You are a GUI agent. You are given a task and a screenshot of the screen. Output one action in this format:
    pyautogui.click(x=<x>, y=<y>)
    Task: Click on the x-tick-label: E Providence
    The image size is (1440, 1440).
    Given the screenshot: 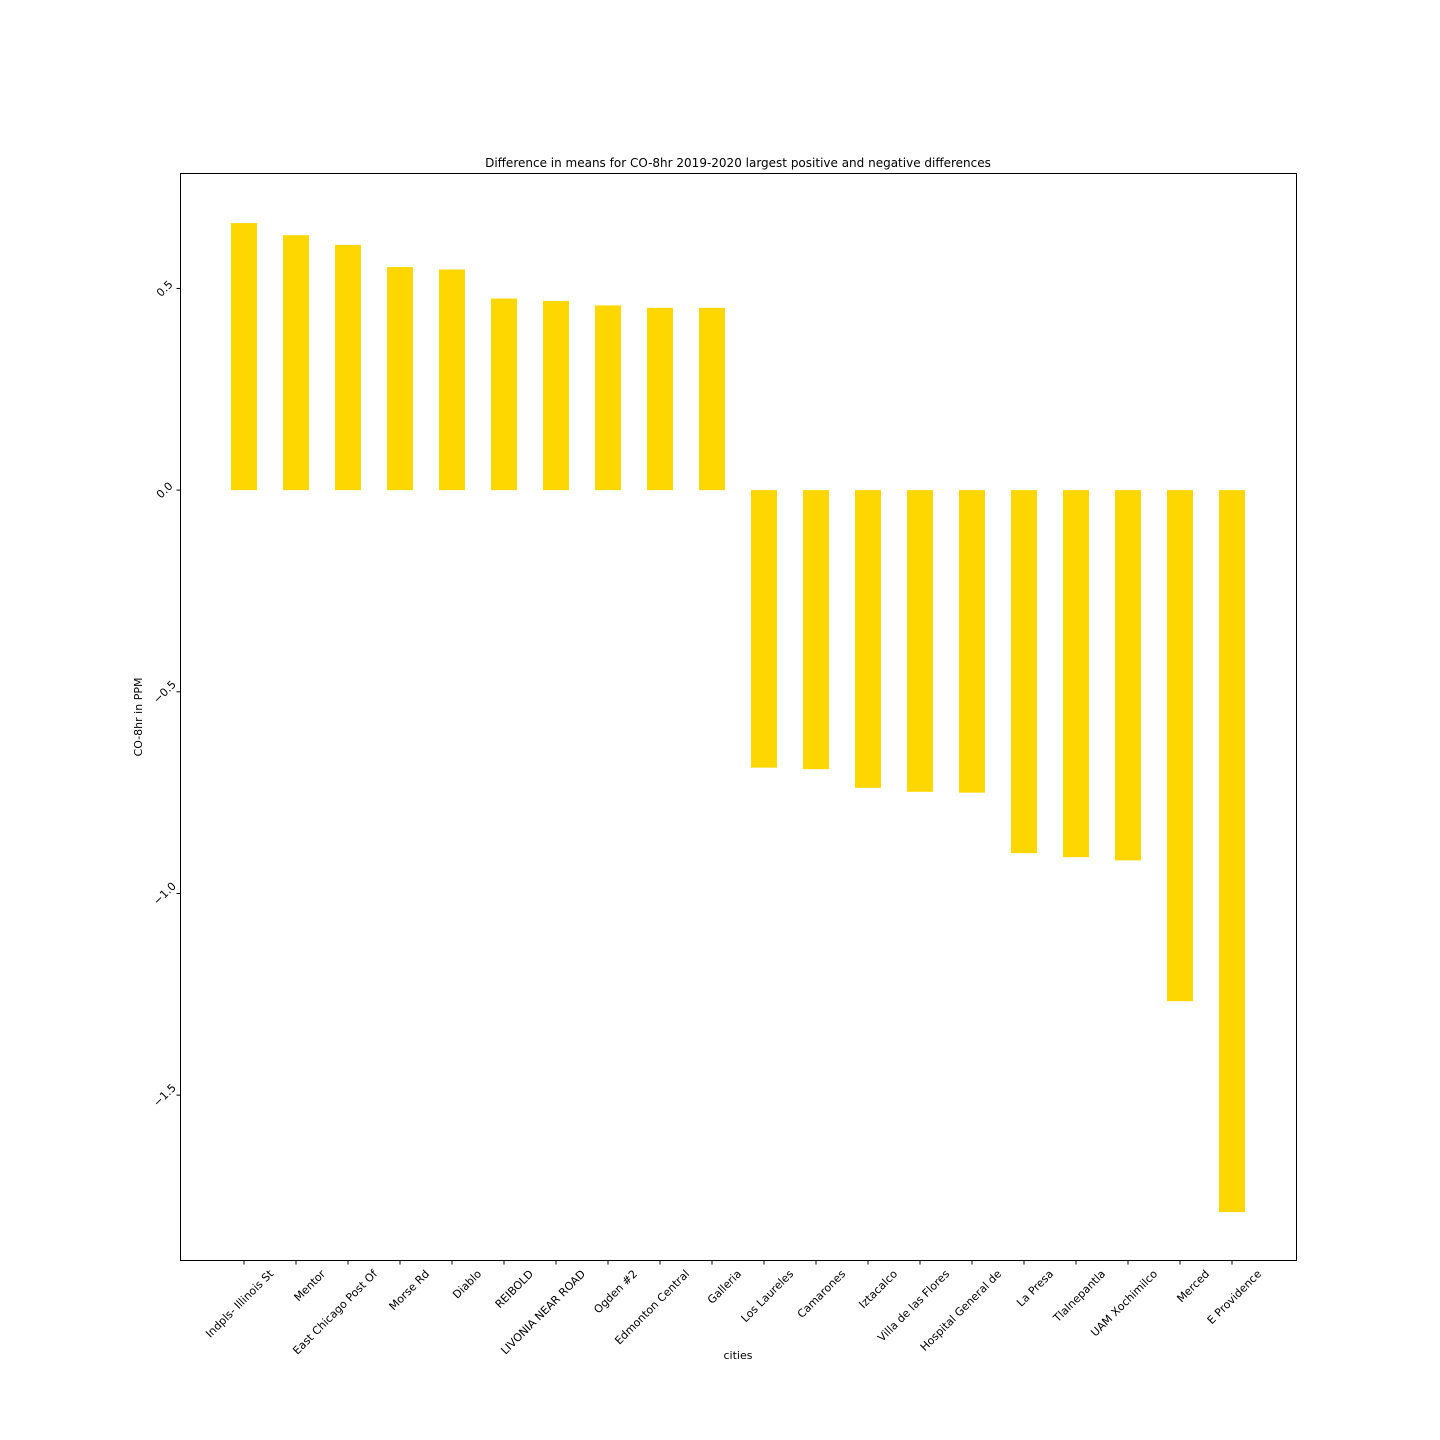 What is the action you would take?
    pyautogui.click(x=1235, y=1297)
    